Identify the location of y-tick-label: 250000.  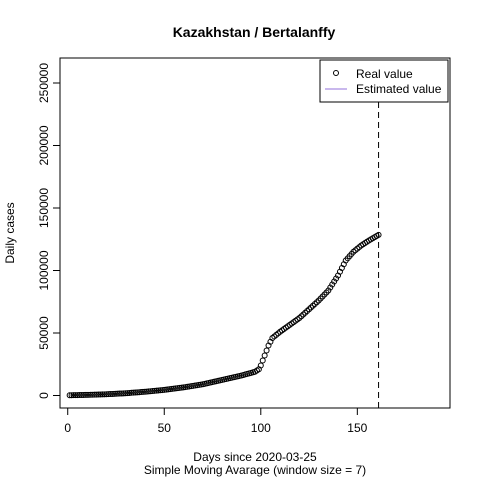
(44, 83).